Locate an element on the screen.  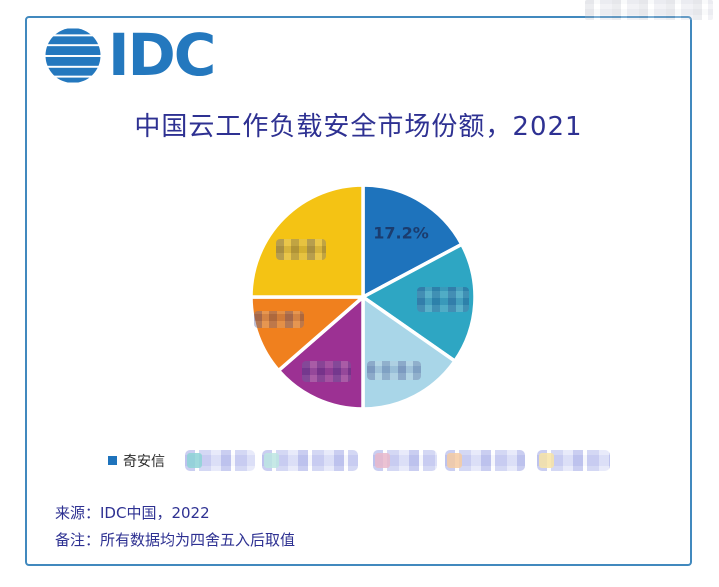
pie-slice-1-奇安信 is located at coordinates (412, 241).